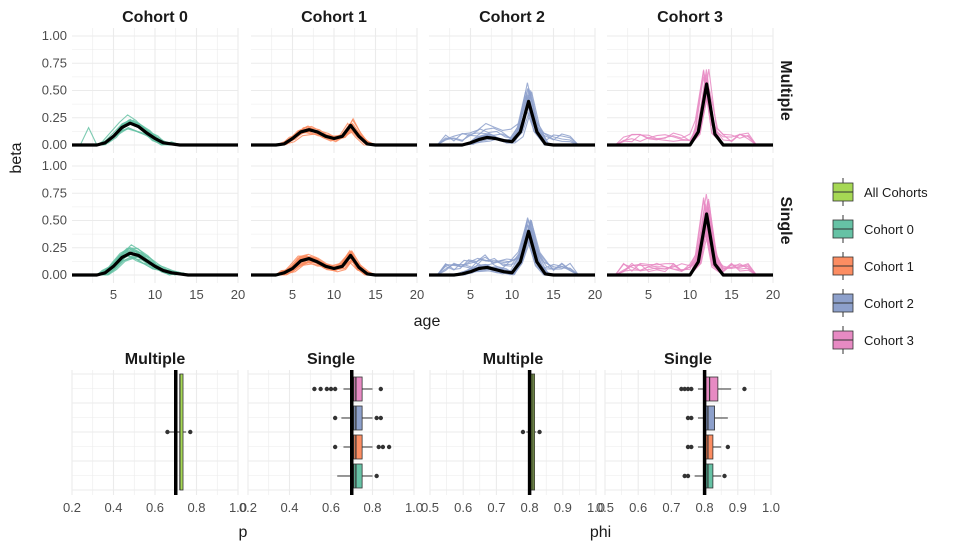 The image size is (957, 543). I want to click on legend-label: All Cohorts, so click(896, 192).